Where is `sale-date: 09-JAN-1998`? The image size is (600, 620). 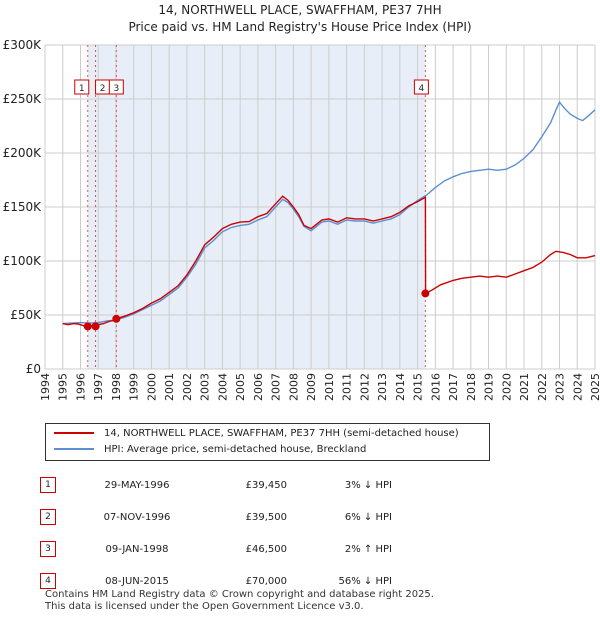
sale-date: 09-JAN-1998 is located at coordinates (137, 549).